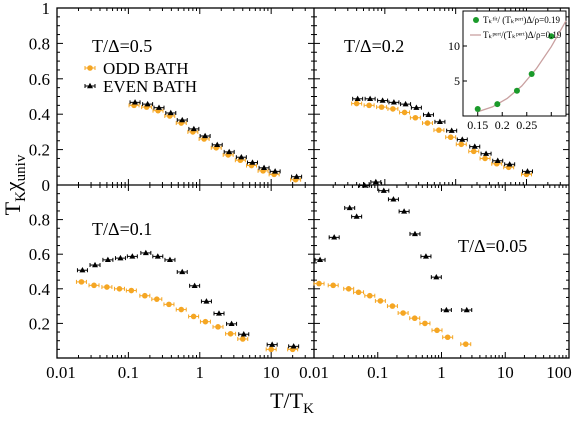  Describe the element at coordinates (40, 289) in the screenshot. I see `y-tick-label: 0.4` at that location.